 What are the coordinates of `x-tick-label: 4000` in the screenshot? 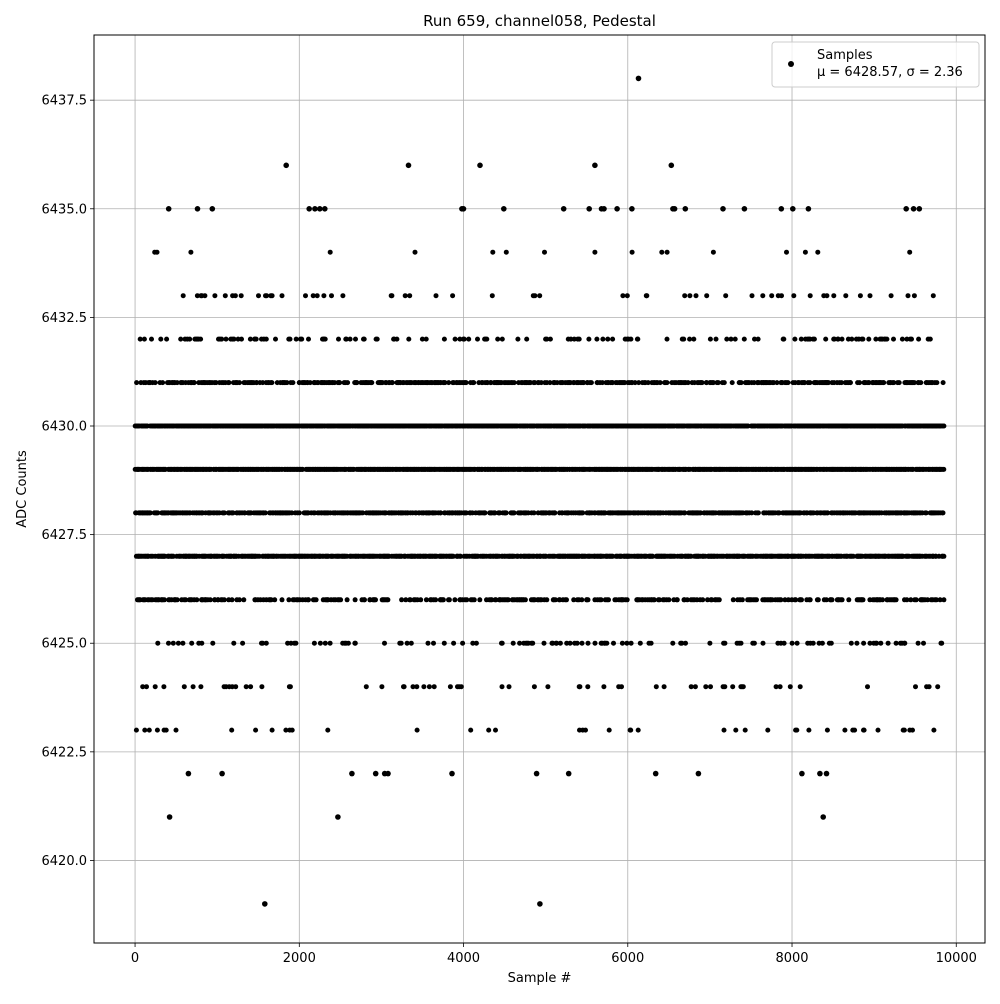 It's located at (463, 958).